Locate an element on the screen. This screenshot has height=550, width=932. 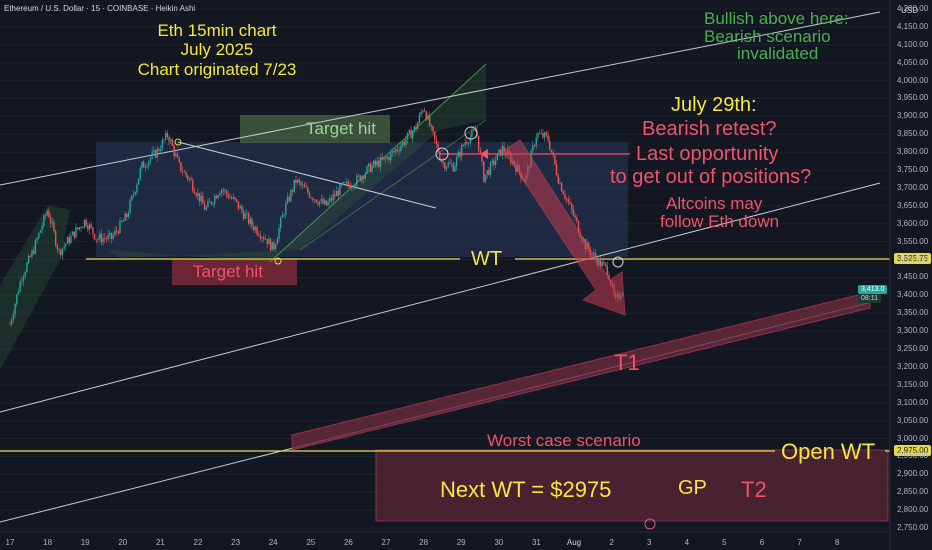
price-tick-label: 3,600.00 is located at coordinates (913, 223).